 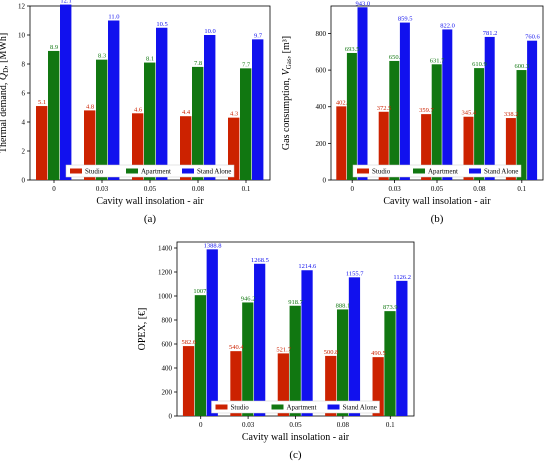 What do you see at coordinates (331, 352) in the screenshot?
I see `data-label: 500.8` at bounding box center [331, 352].